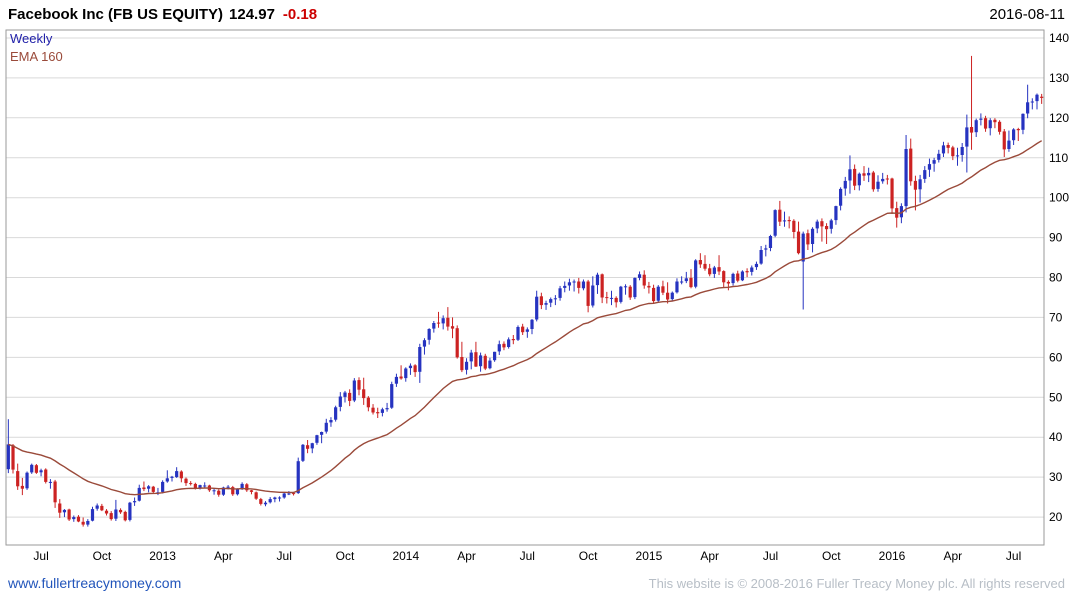 This screenshot has width=1075, height=600. Describe the element at coordinates (31, 38) in the screenshot. I see `timeframe-label: Weekly` at that location.